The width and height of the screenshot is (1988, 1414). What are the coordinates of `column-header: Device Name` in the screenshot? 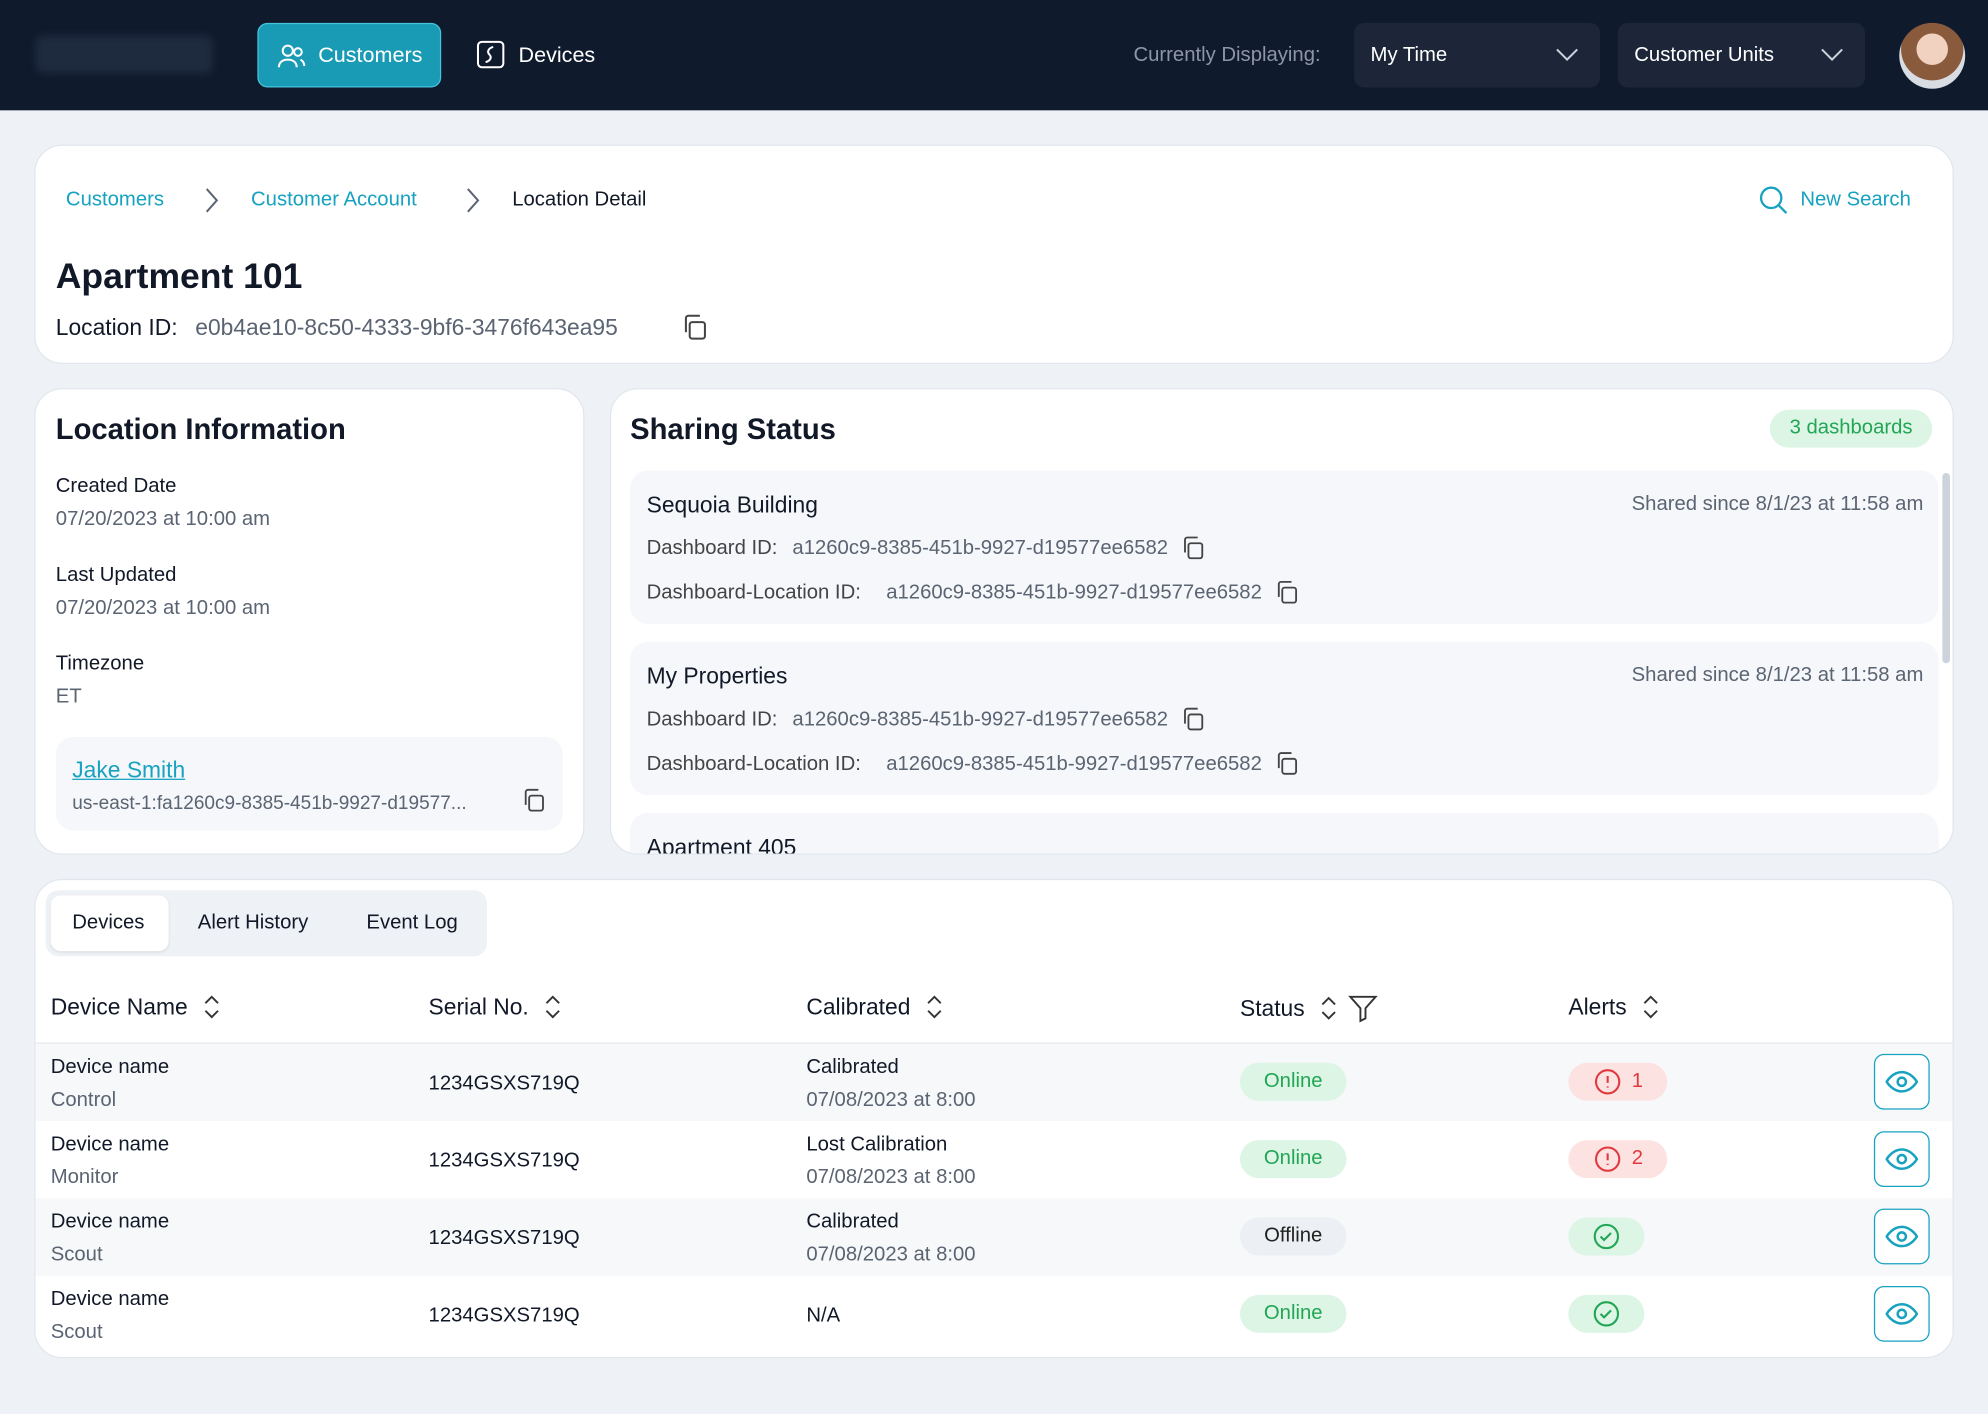 It's located at (136, 1007).